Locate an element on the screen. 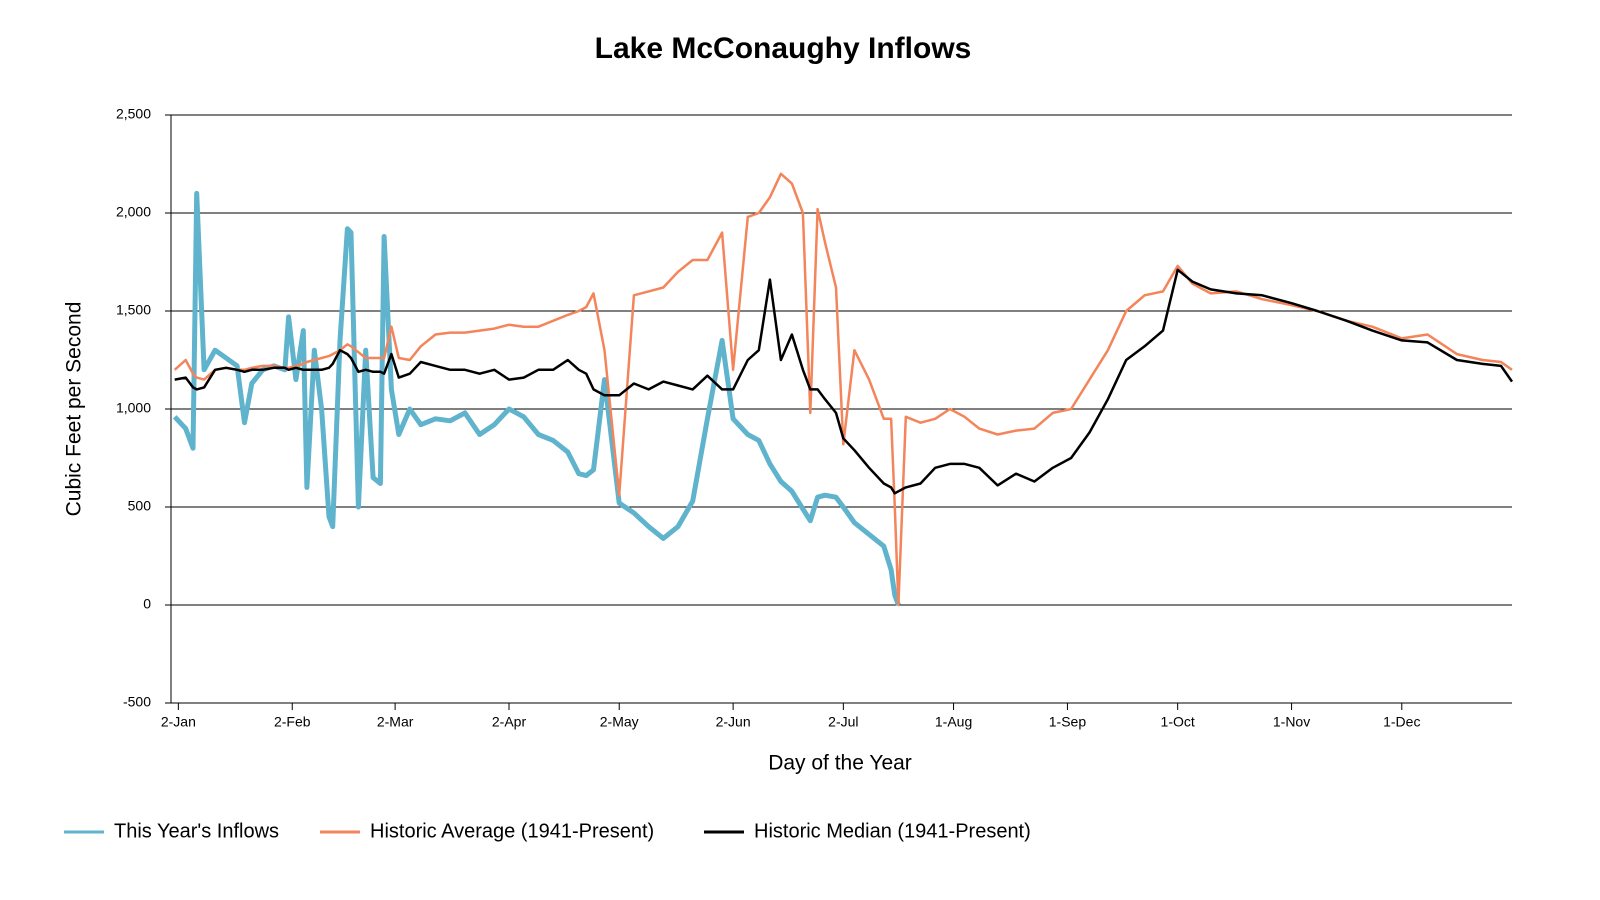  x-axis-label: Day of the Year is located at coordinates (840, 763).